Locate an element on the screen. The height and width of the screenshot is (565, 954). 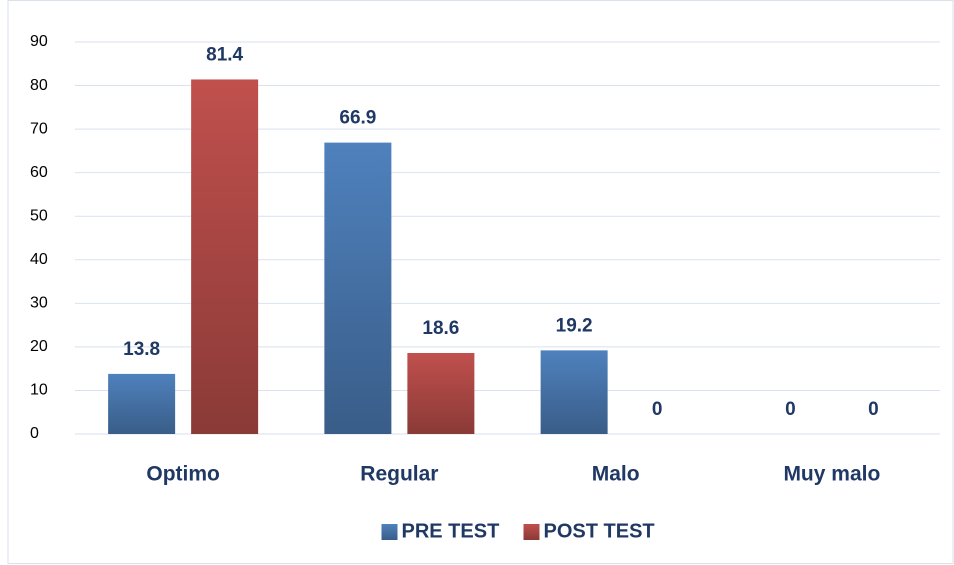
y-tick-label: 0 is located at coordinates (34, 433).